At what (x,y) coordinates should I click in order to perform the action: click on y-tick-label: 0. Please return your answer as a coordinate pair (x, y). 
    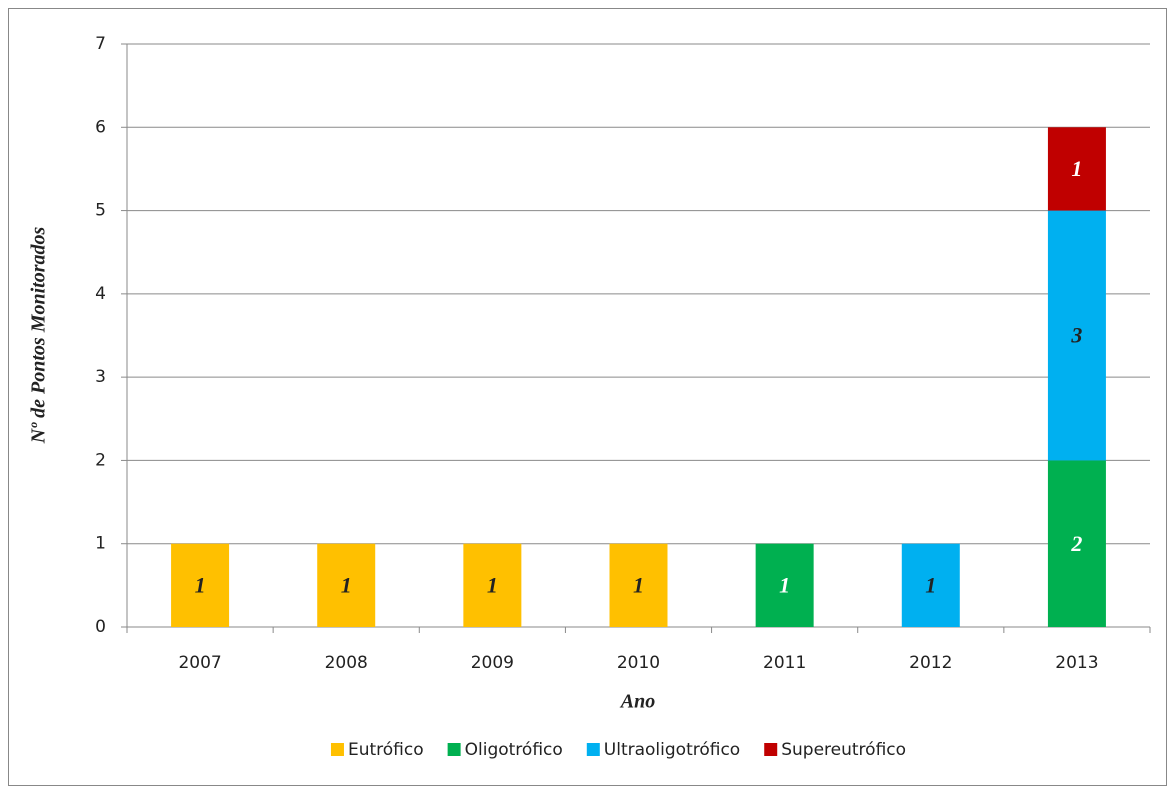
    Looking at the image, I should click on (100, 627).